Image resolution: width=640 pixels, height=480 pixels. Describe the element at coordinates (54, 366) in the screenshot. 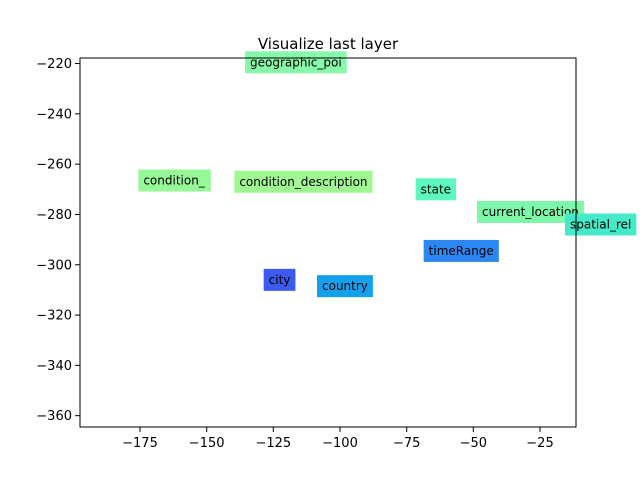

I see `y-tick-label: −340` at that location.